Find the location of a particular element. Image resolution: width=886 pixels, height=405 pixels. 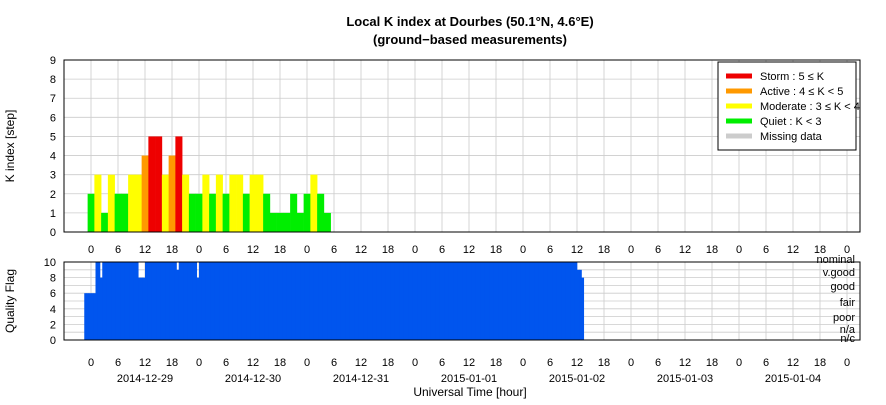

quality-level-label: nominal is located at coordinates (835, 260).